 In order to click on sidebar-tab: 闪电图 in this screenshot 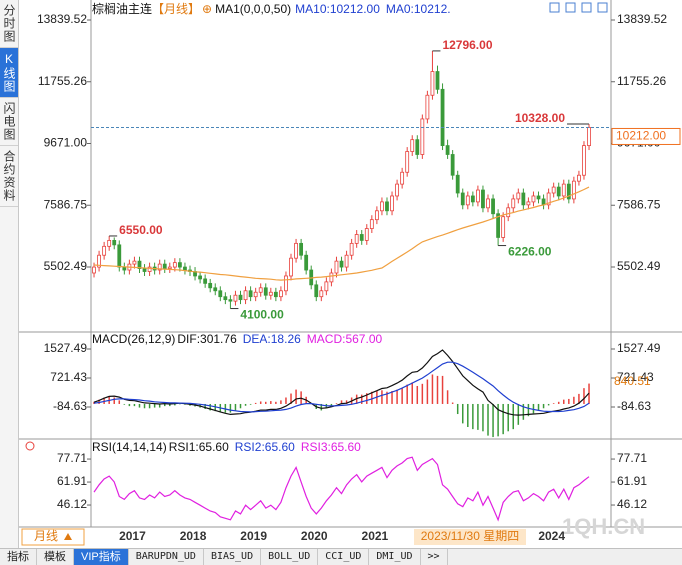, I will do `click(9, 122)`.